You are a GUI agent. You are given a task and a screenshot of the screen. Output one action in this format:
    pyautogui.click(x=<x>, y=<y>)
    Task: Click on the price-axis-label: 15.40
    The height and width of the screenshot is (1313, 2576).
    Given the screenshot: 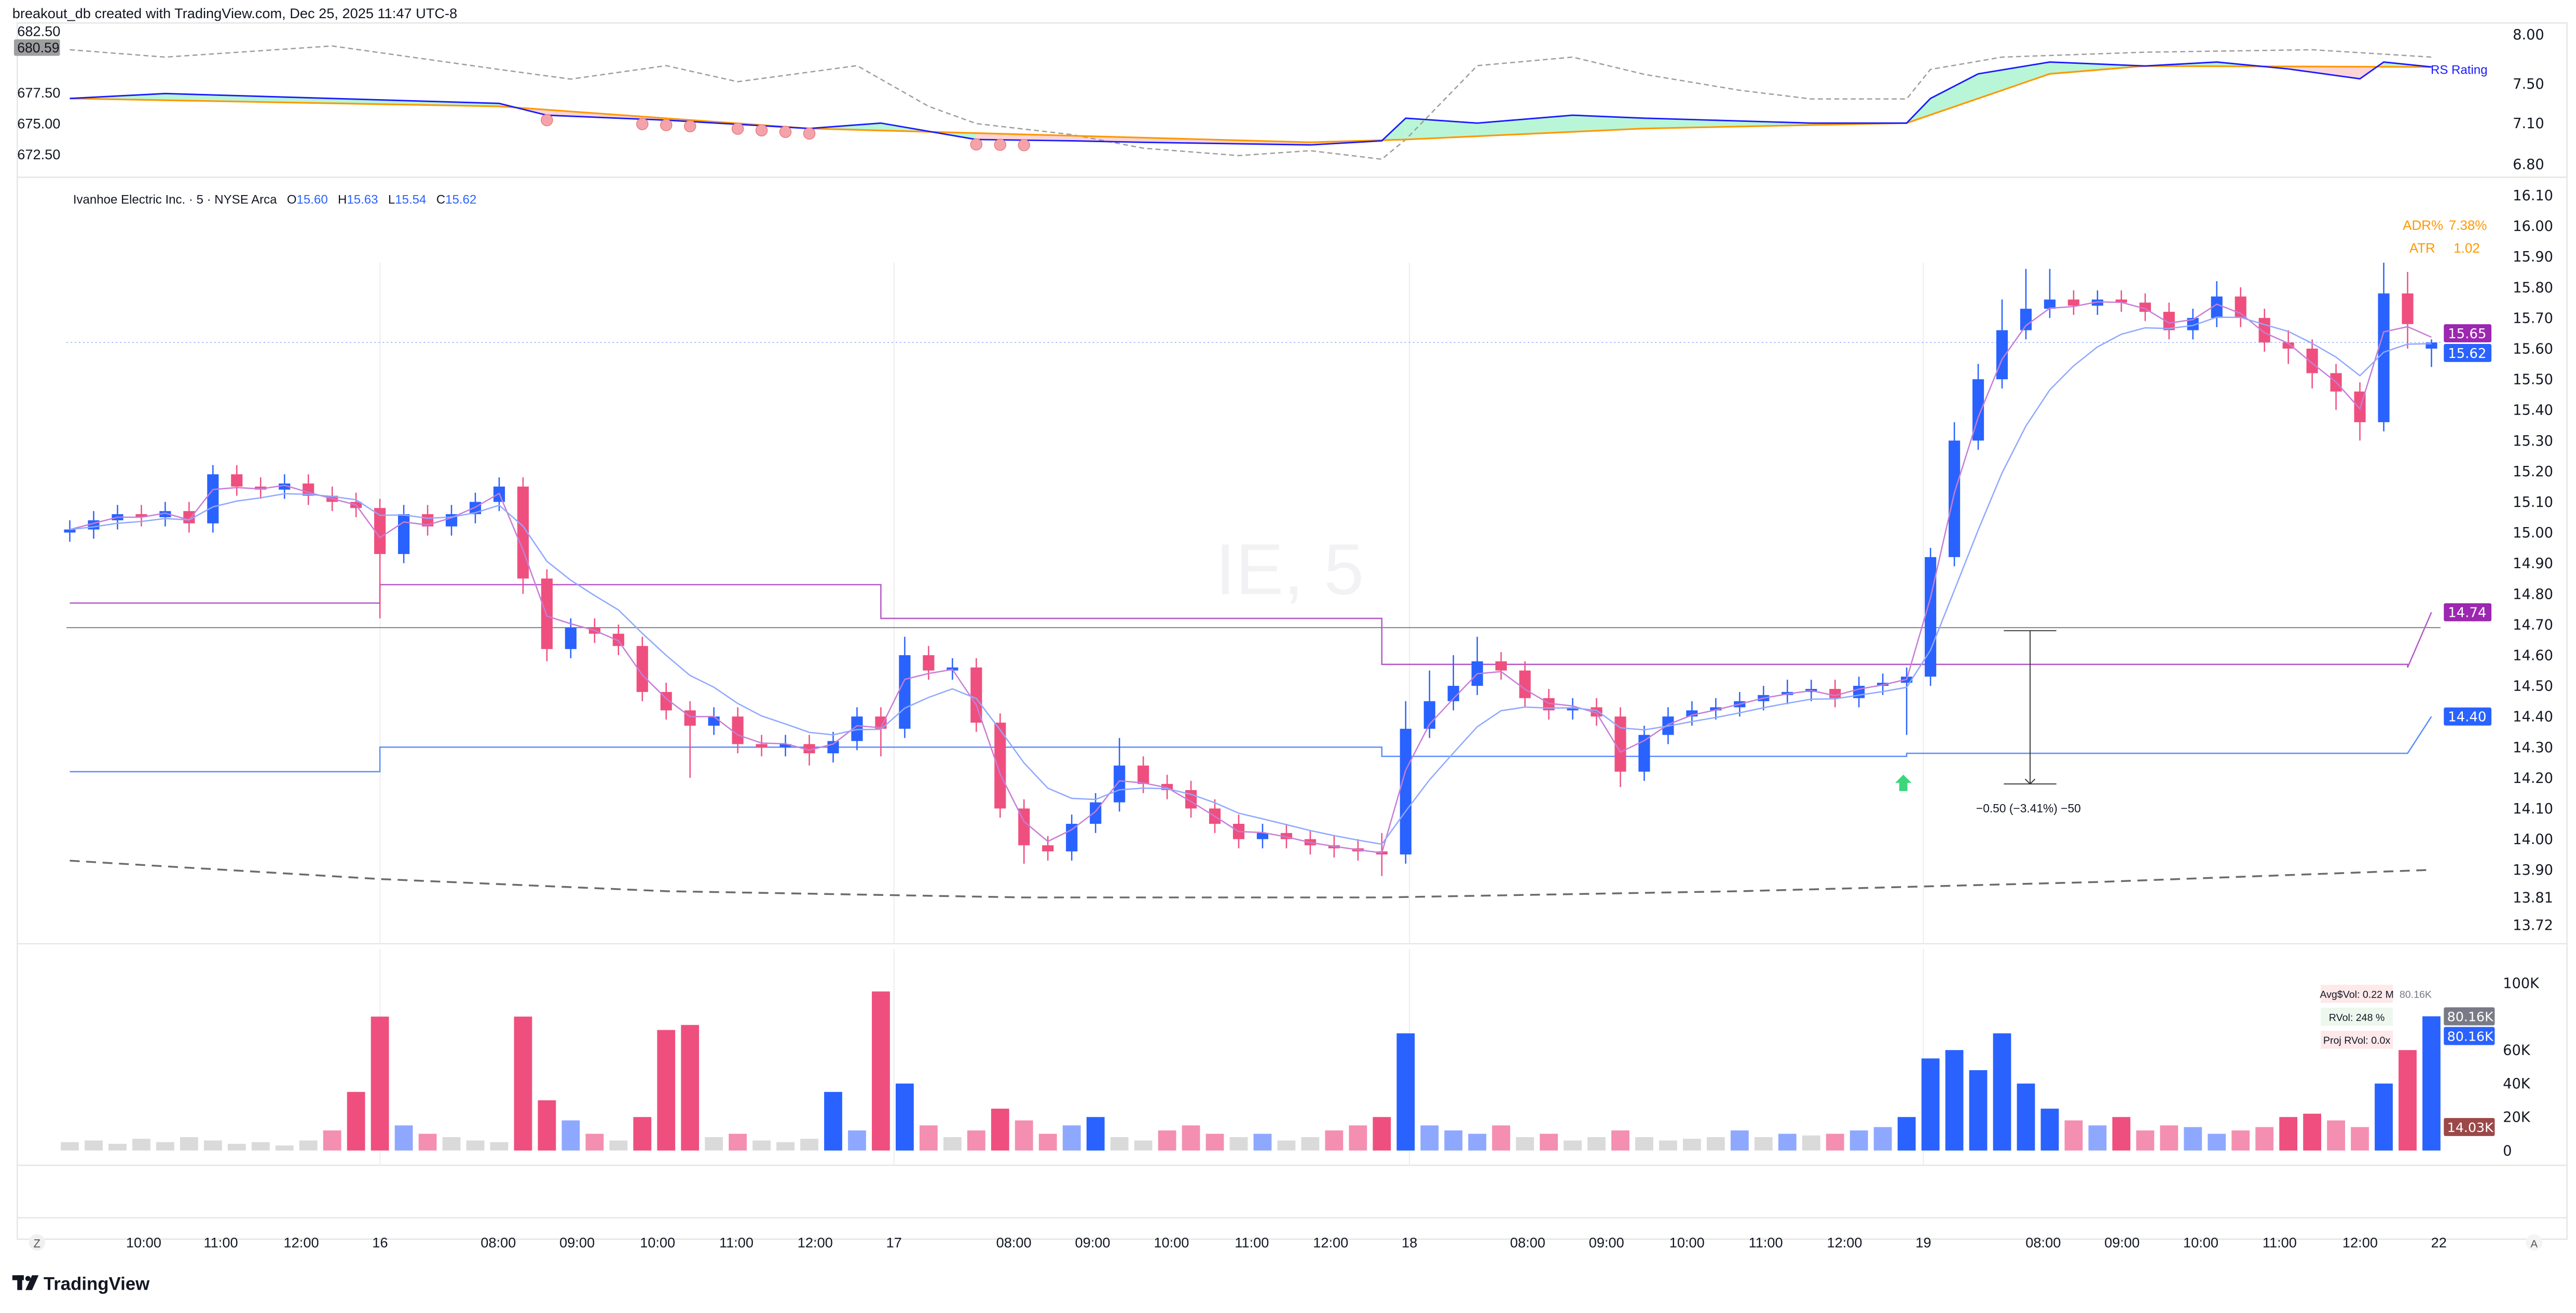 What is the action you would take?
    pyautogui.click(x=2533, y=411)
    